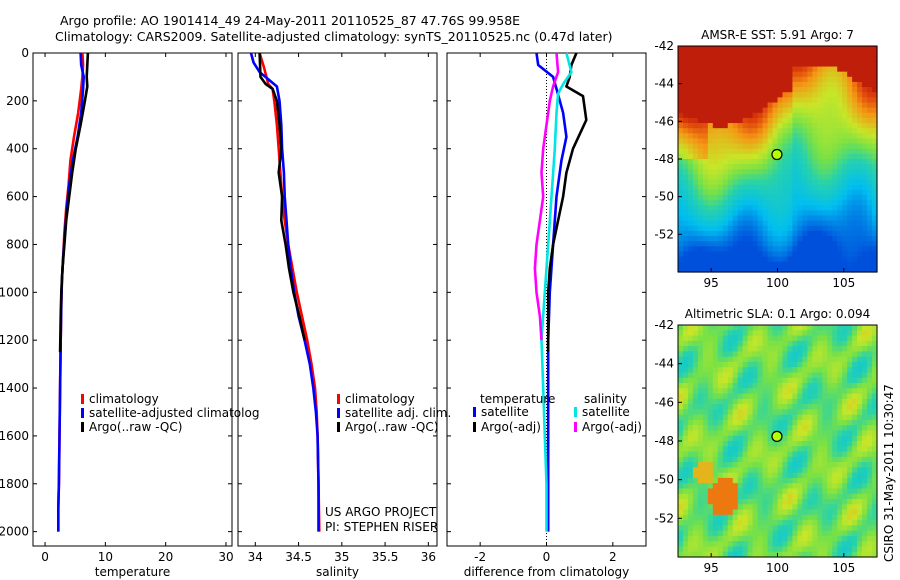 This screenshot has width=900, height=580. I want to click on y-tick-label: -44, so click(664, 364).